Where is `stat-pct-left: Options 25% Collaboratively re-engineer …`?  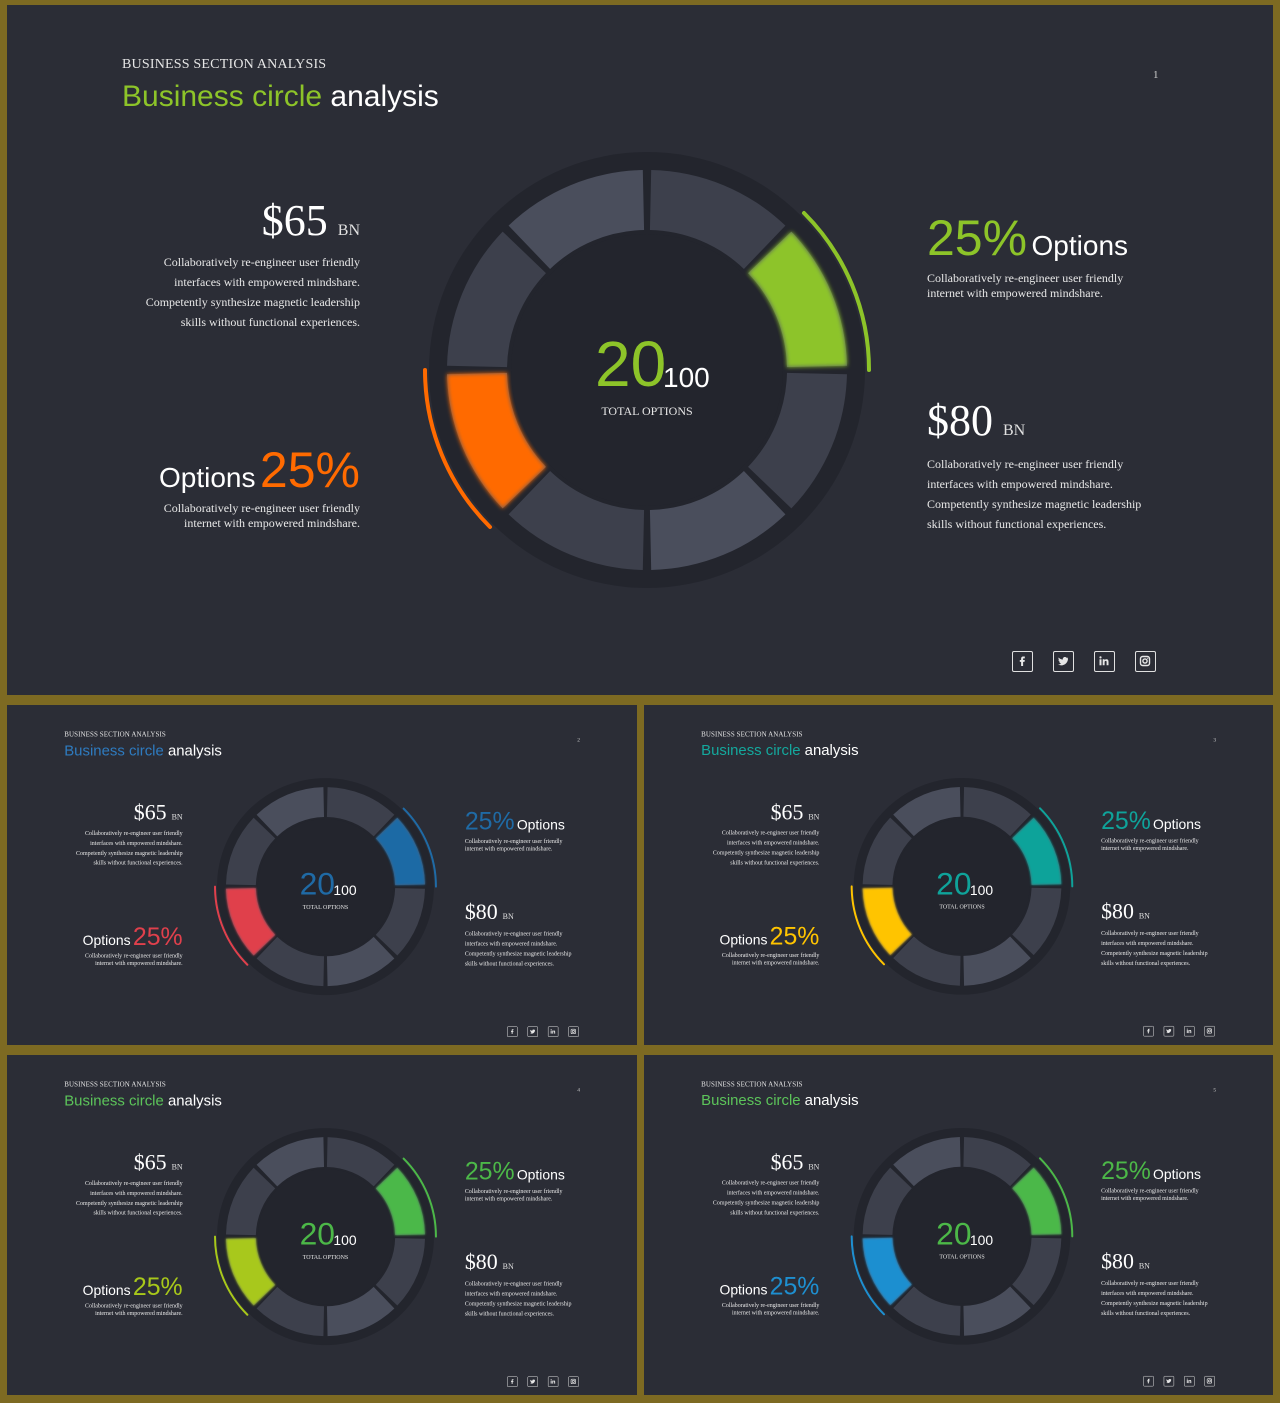 stat-pct-left: Options 25% Collaboratively re-engineer … is located at coordinates (133, 944).